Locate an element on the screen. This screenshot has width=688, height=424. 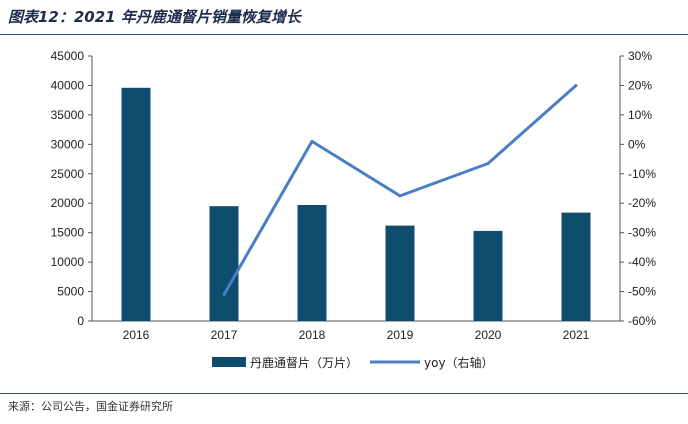
right-tick-label: -40% is located at coordinates (642, 262).